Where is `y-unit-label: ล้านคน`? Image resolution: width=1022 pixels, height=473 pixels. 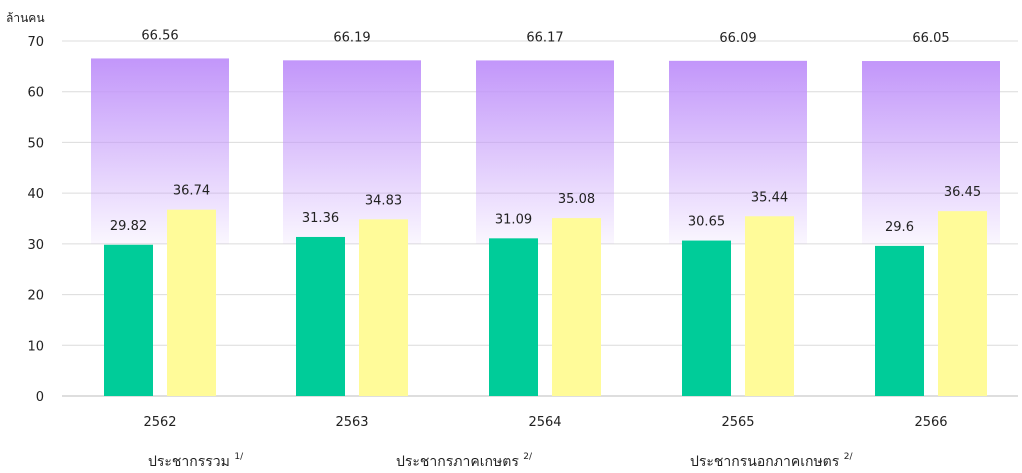
y-unit-label: ล้านคน is located at coordinates (25, 18).